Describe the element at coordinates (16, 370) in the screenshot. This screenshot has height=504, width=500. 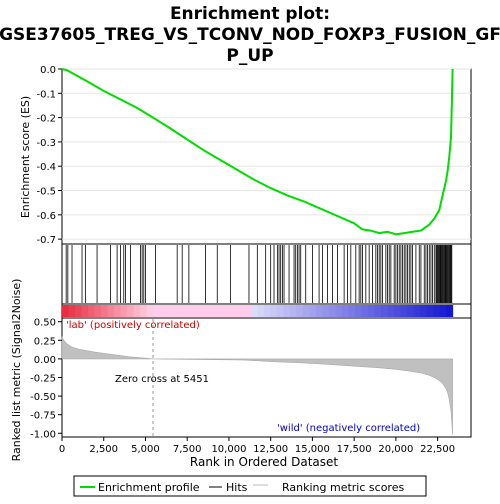
I see `ranking-y-axis-label: Ranked list metric (Signal2Noise)` at that location.